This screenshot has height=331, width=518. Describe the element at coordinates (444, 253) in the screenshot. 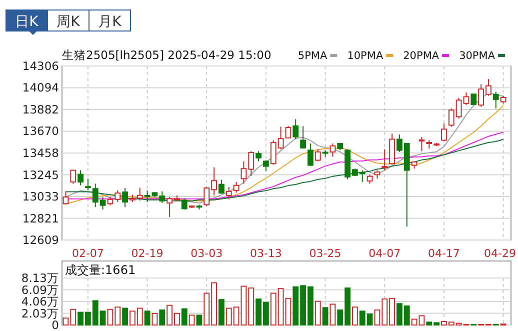

I see `x-tick-label: 04-17` at that location.